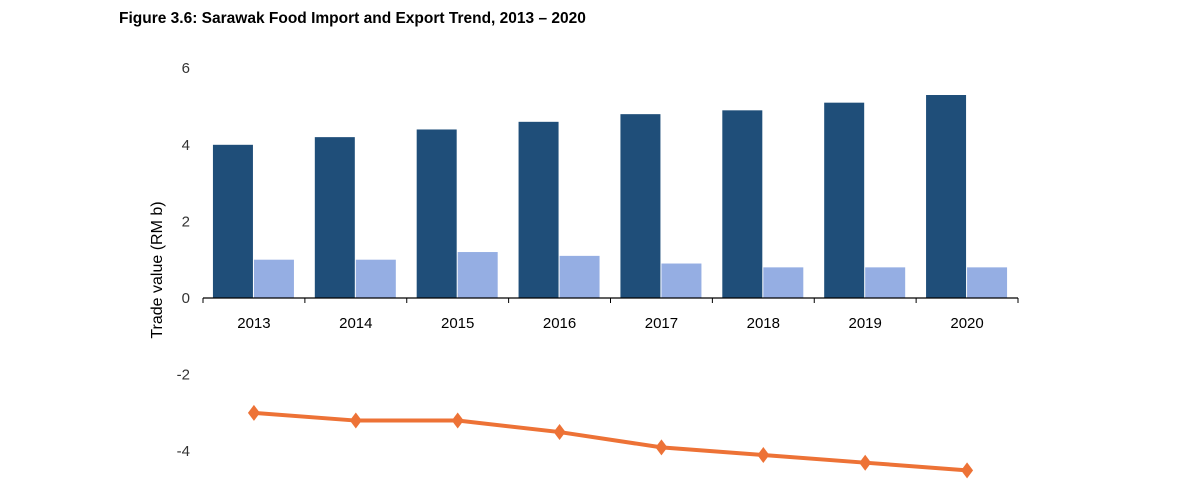 The width and height of the screenshot is (1200, 500). What do you see at coordinates (763, 323) in the screenshot?
I see `x-tick-label: 2018` at bounding box center [763, 323].